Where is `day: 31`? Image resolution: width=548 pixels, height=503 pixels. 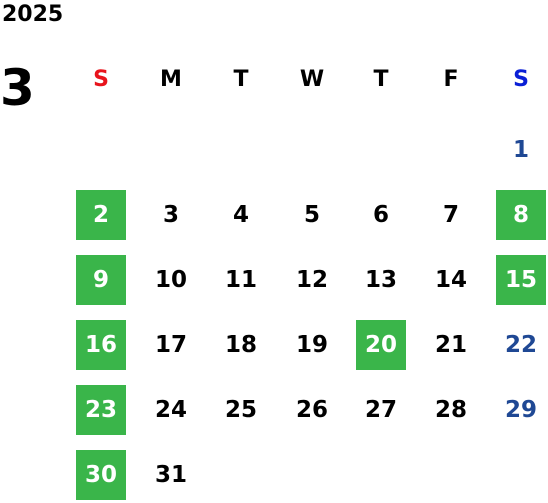 day: 31 is located at coordinates (170, 475).